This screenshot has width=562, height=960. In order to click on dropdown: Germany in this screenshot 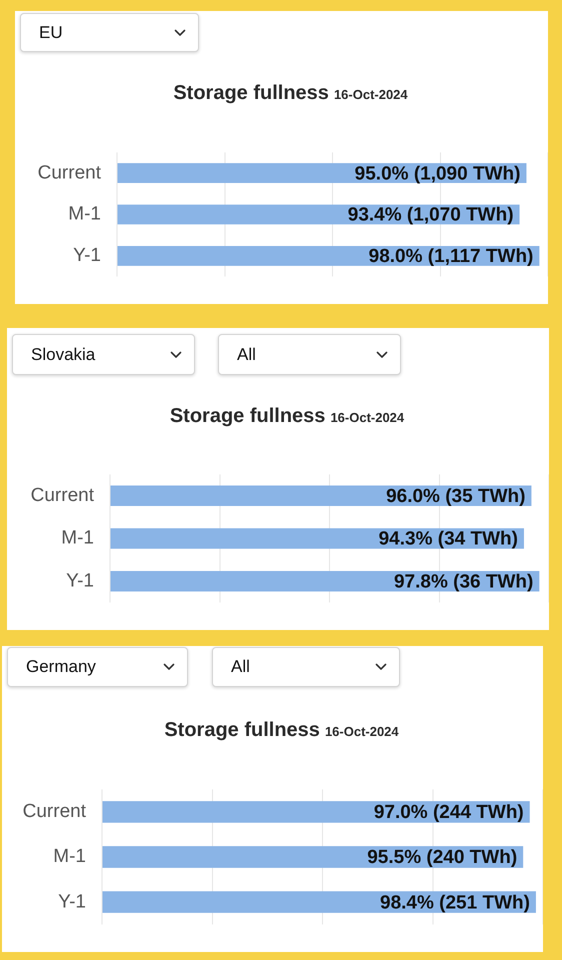, I will do `click(97, 667)`.